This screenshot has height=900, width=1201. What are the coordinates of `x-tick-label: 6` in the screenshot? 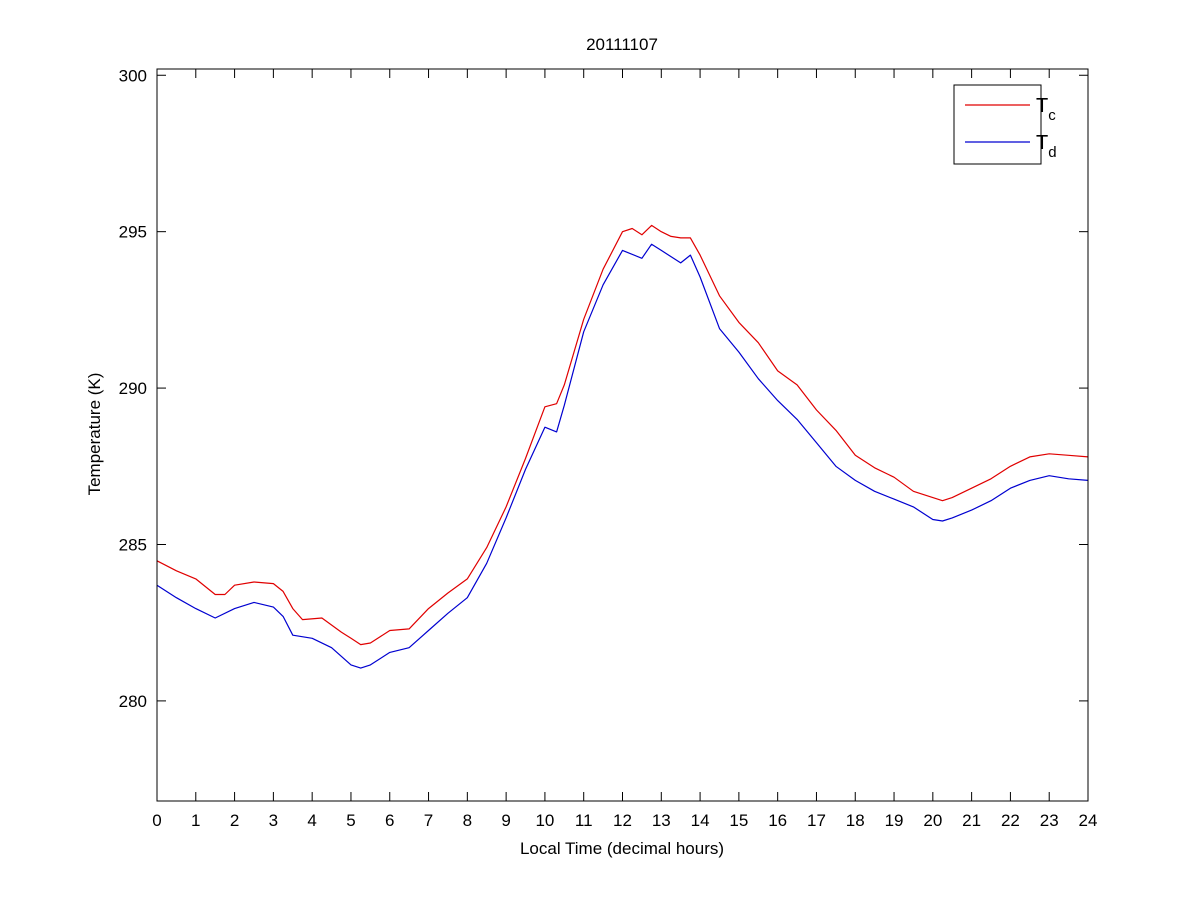 It's located at (389, 820).